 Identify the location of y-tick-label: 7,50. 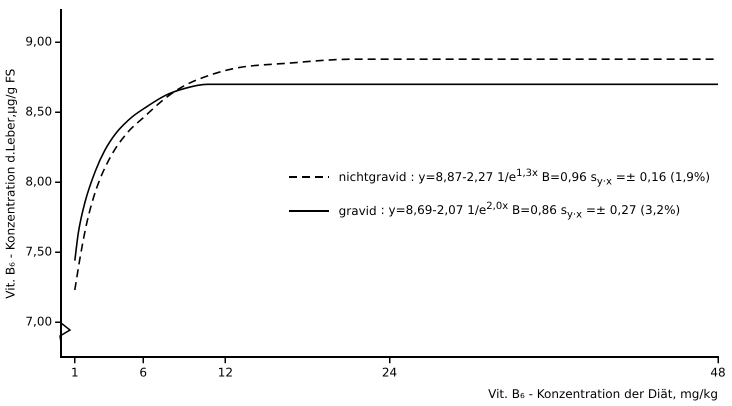
(38, 251).